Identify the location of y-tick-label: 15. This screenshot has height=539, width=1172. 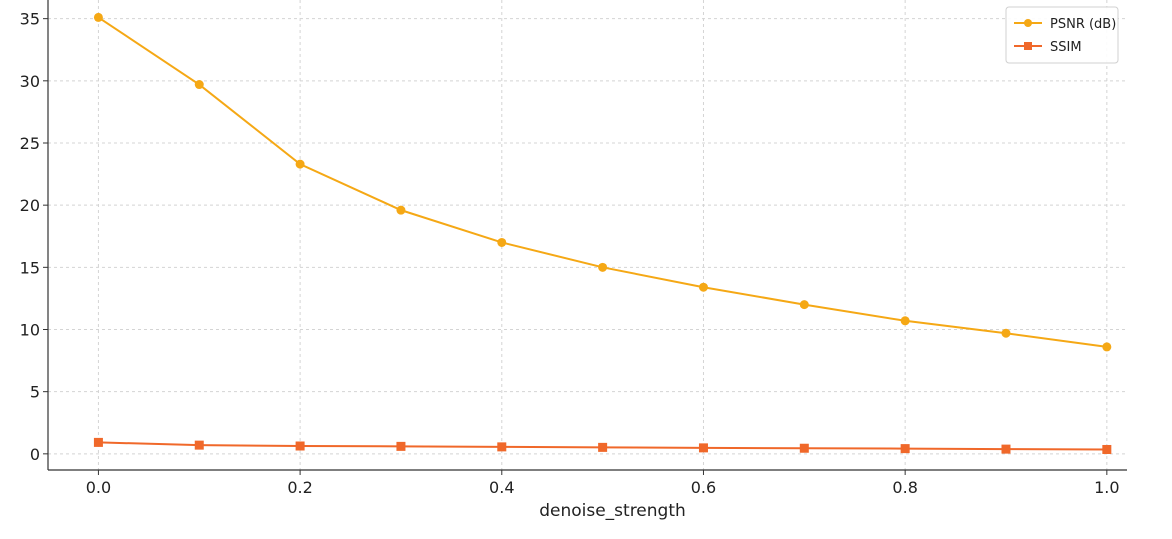
(30, 267).